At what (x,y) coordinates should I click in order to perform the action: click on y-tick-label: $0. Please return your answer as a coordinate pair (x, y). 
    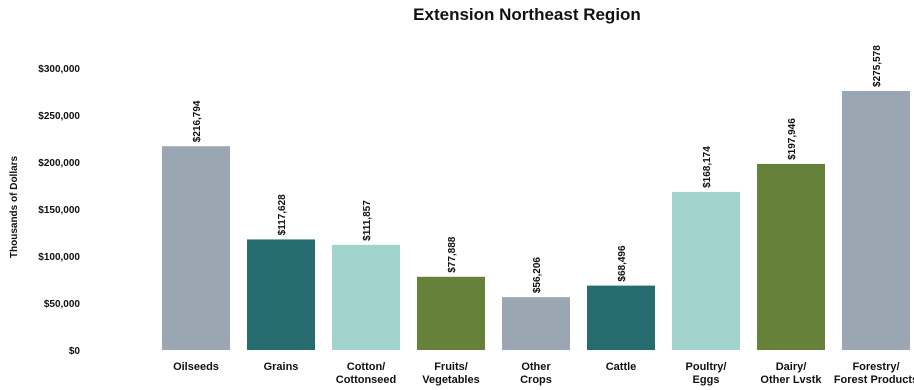
    Looking at the image, I should click on (75, 351).